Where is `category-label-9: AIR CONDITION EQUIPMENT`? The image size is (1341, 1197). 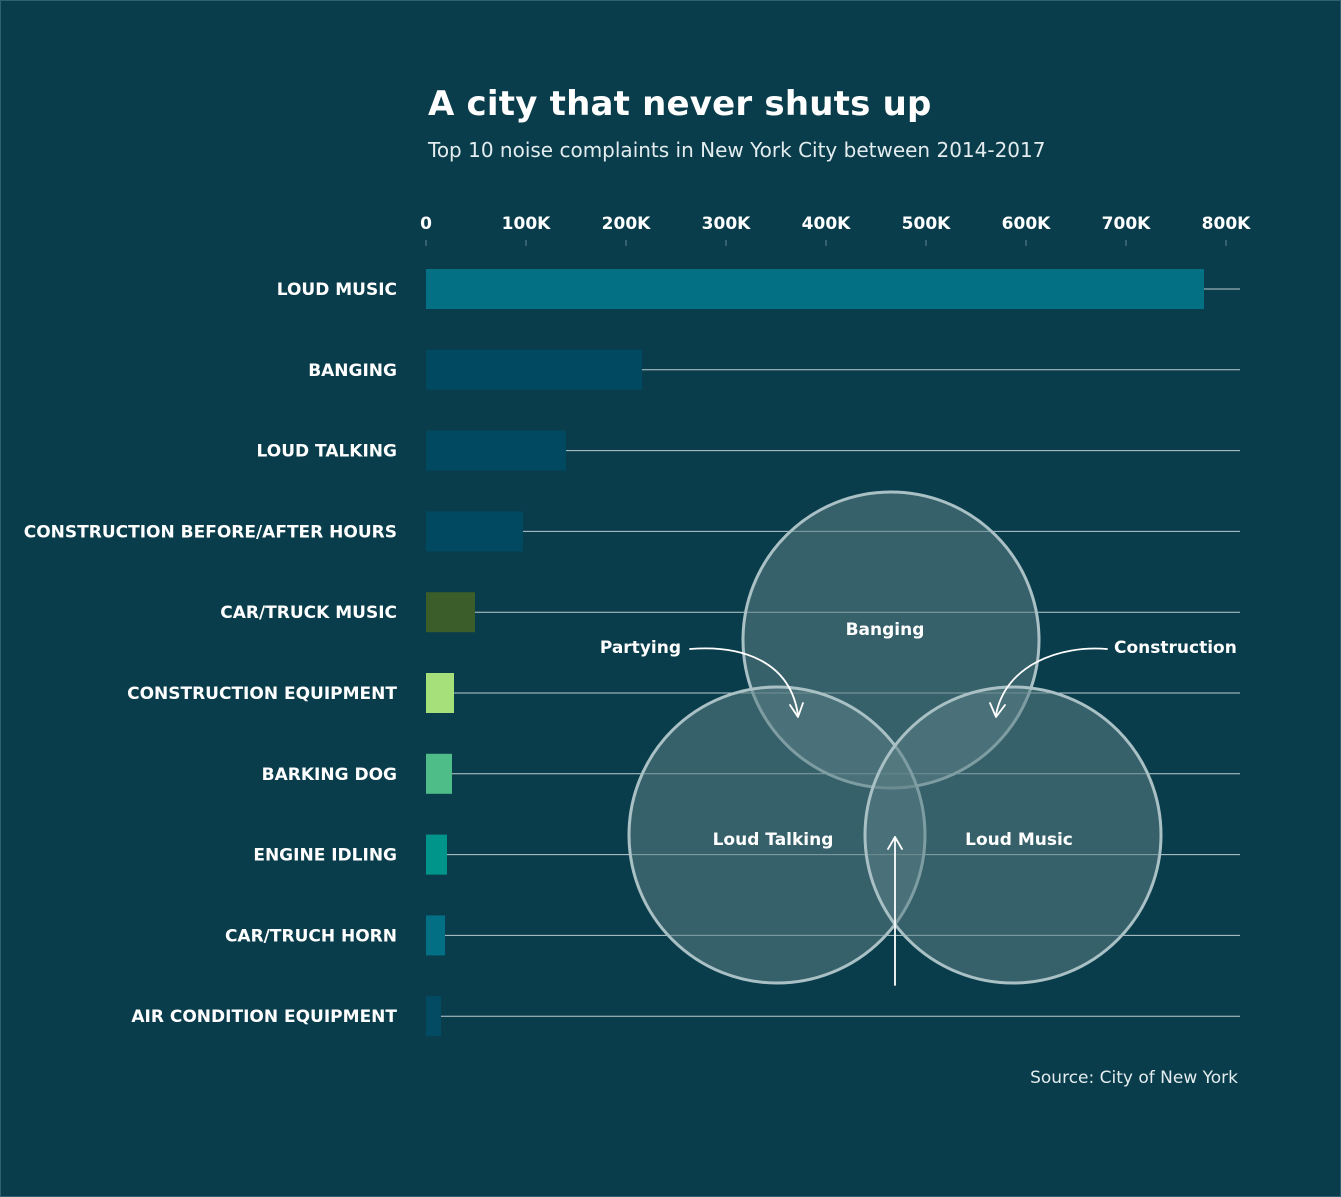
category-label-9: AIR CONDITION EQUIPMENT is located at coordinates (264, 1017).